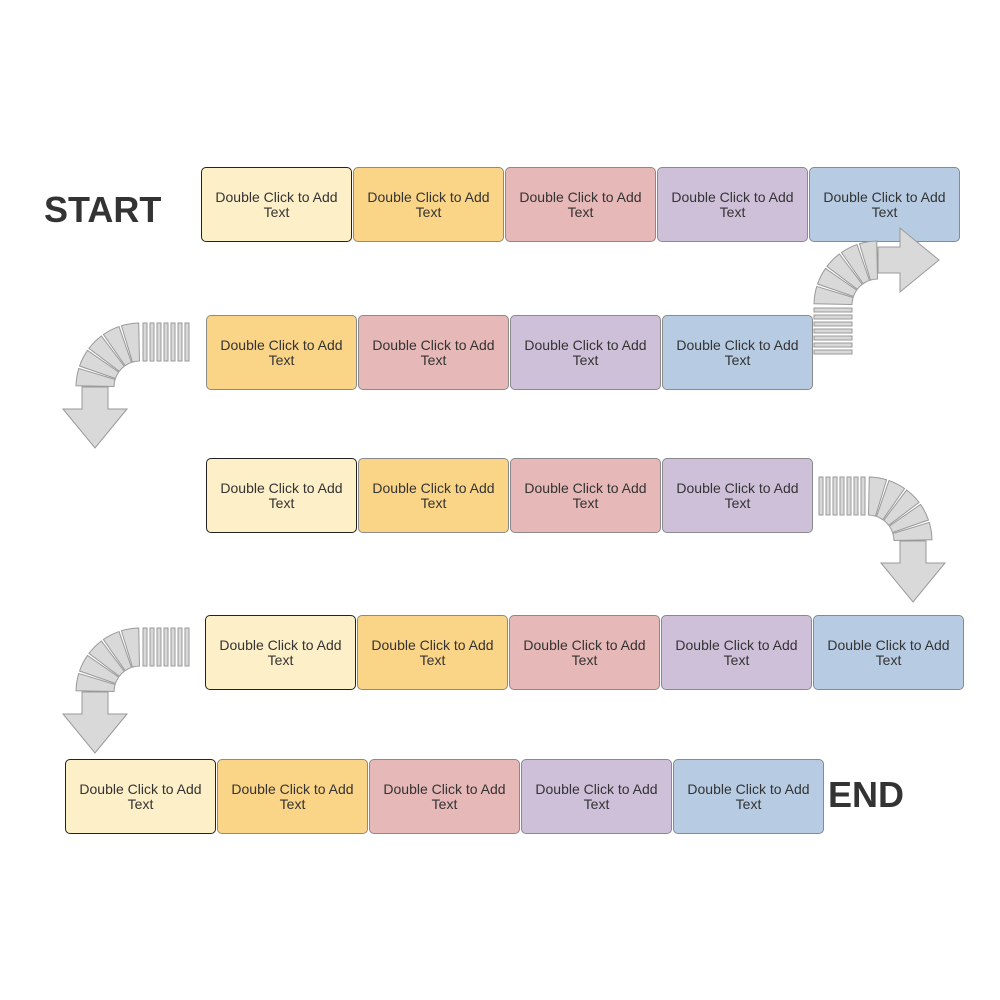 The height and width of the screenshot is (1000, 1000). I want to click on end-label: END, so click(866, 794).